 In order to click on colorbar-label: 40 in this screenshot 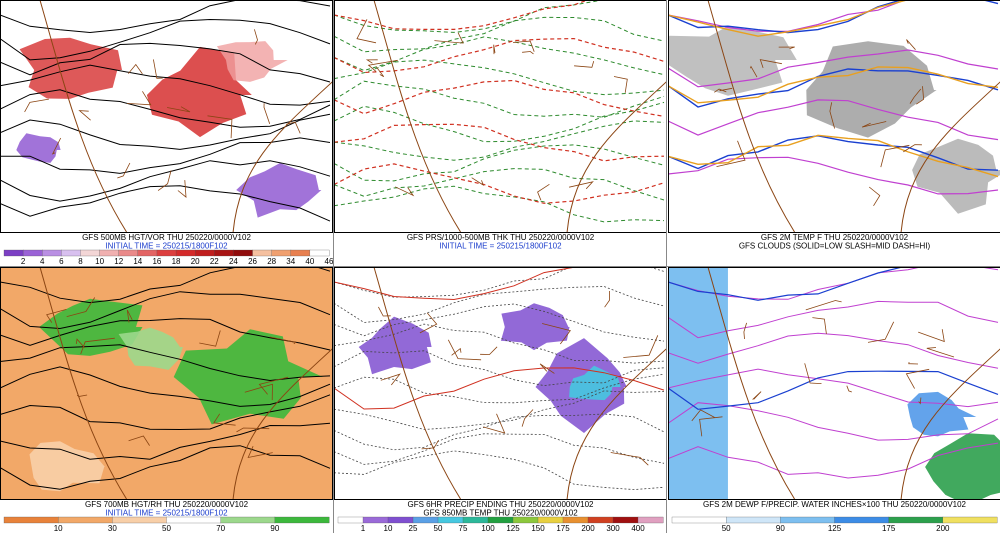, I will do `click(309, 261)`.